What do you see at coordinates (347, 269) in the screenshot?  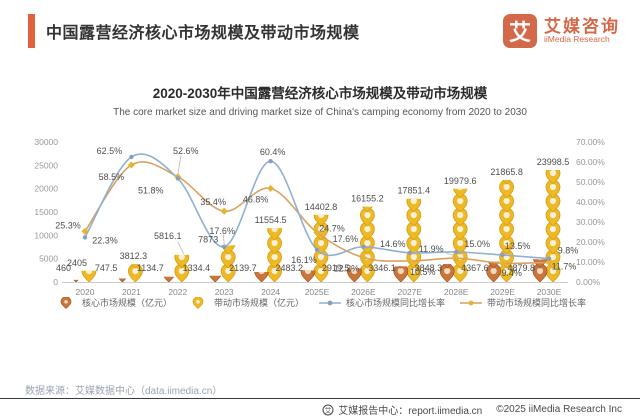 I see `svg-text: 12.2%` at bounding box center [347, 269].